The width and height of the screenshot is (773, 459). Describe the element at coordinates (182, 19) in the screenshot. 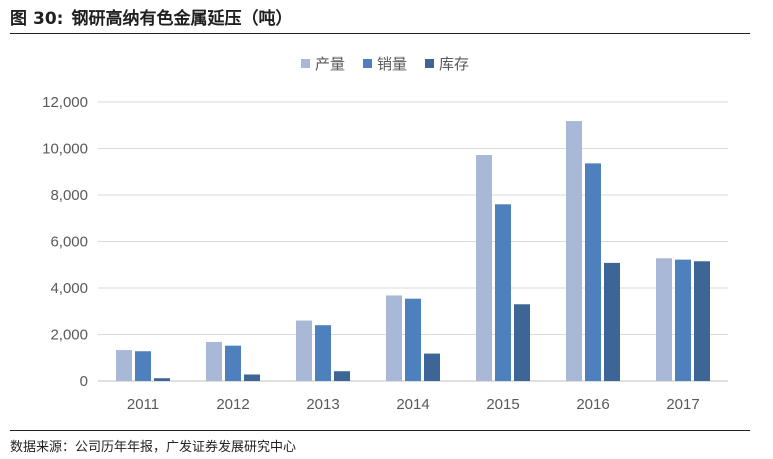

I see `figure-title-text: 钢研高纳有色金属延压（吨）` at that location.